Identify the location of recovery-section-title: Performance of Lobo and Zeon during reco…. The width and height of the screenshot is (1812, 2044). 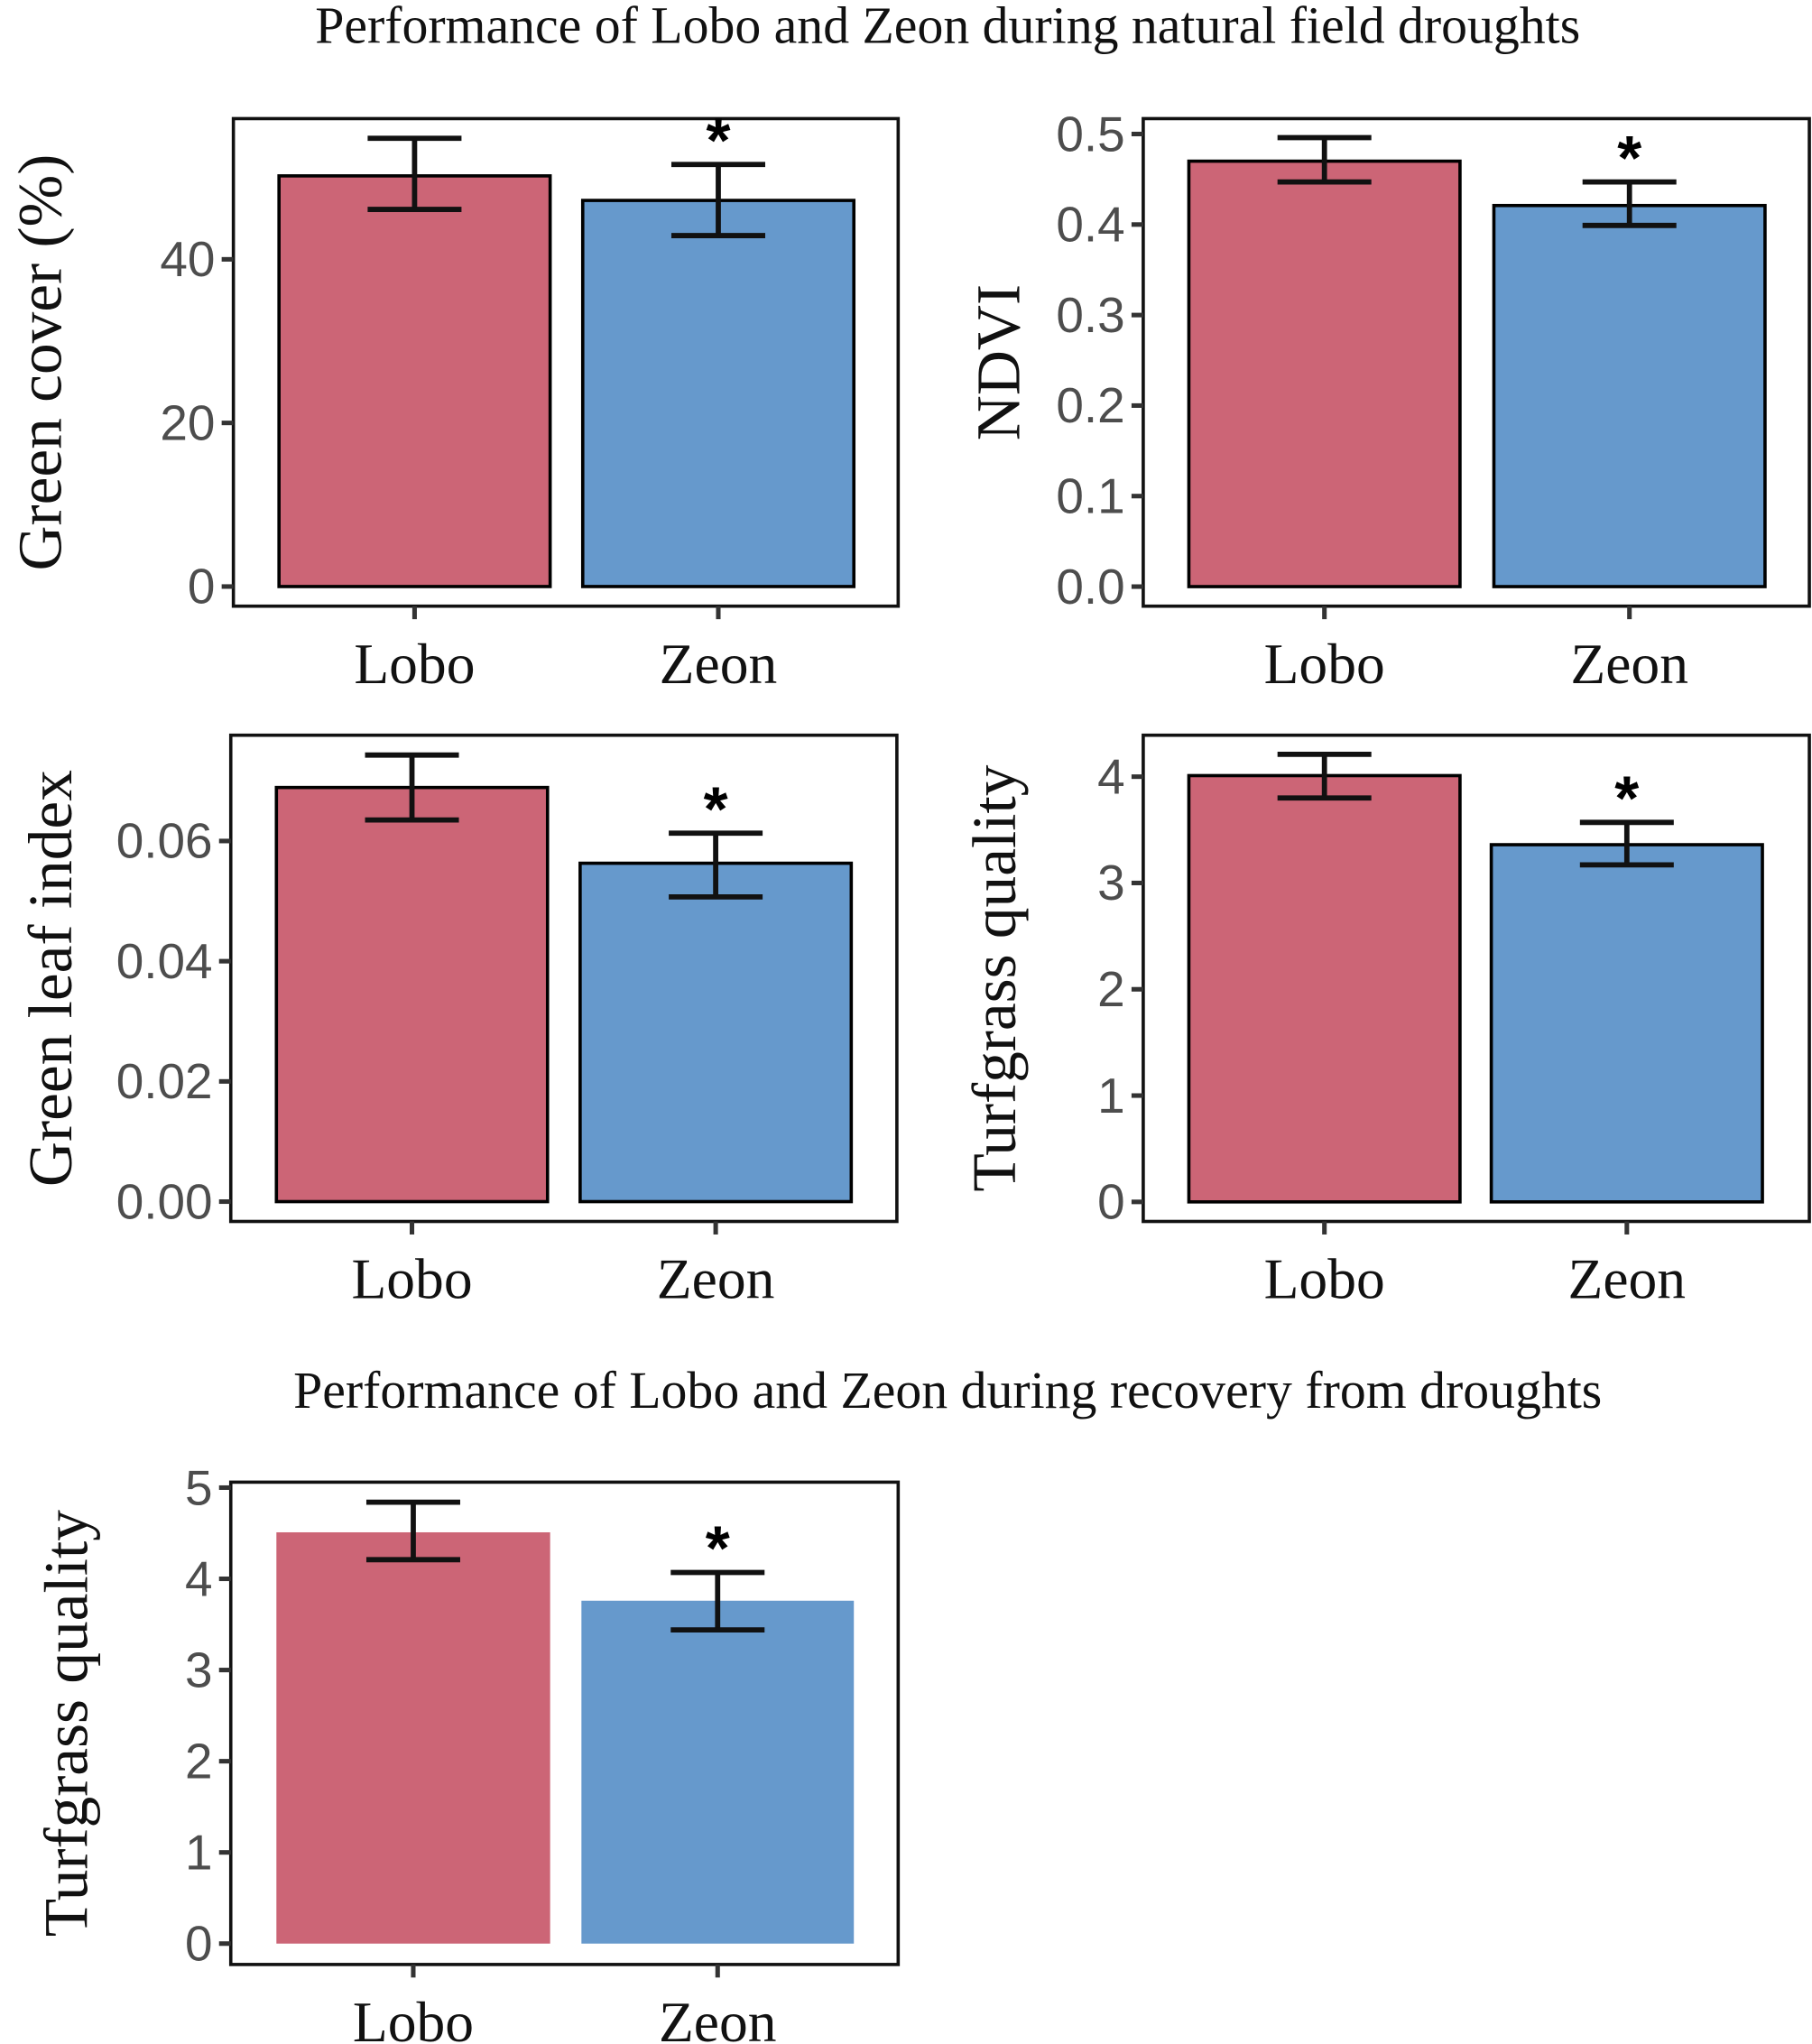
(947, 1391).